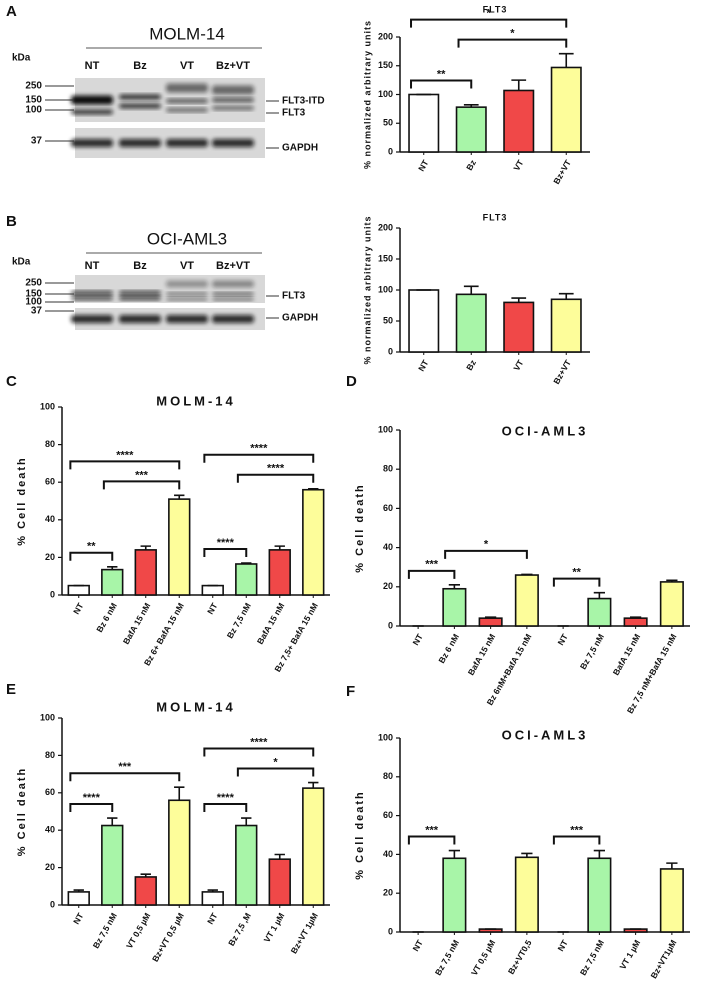  Describe the element at coordinates (47, 406) in the screenshot. I see `y-tick-label: 100` at that location.